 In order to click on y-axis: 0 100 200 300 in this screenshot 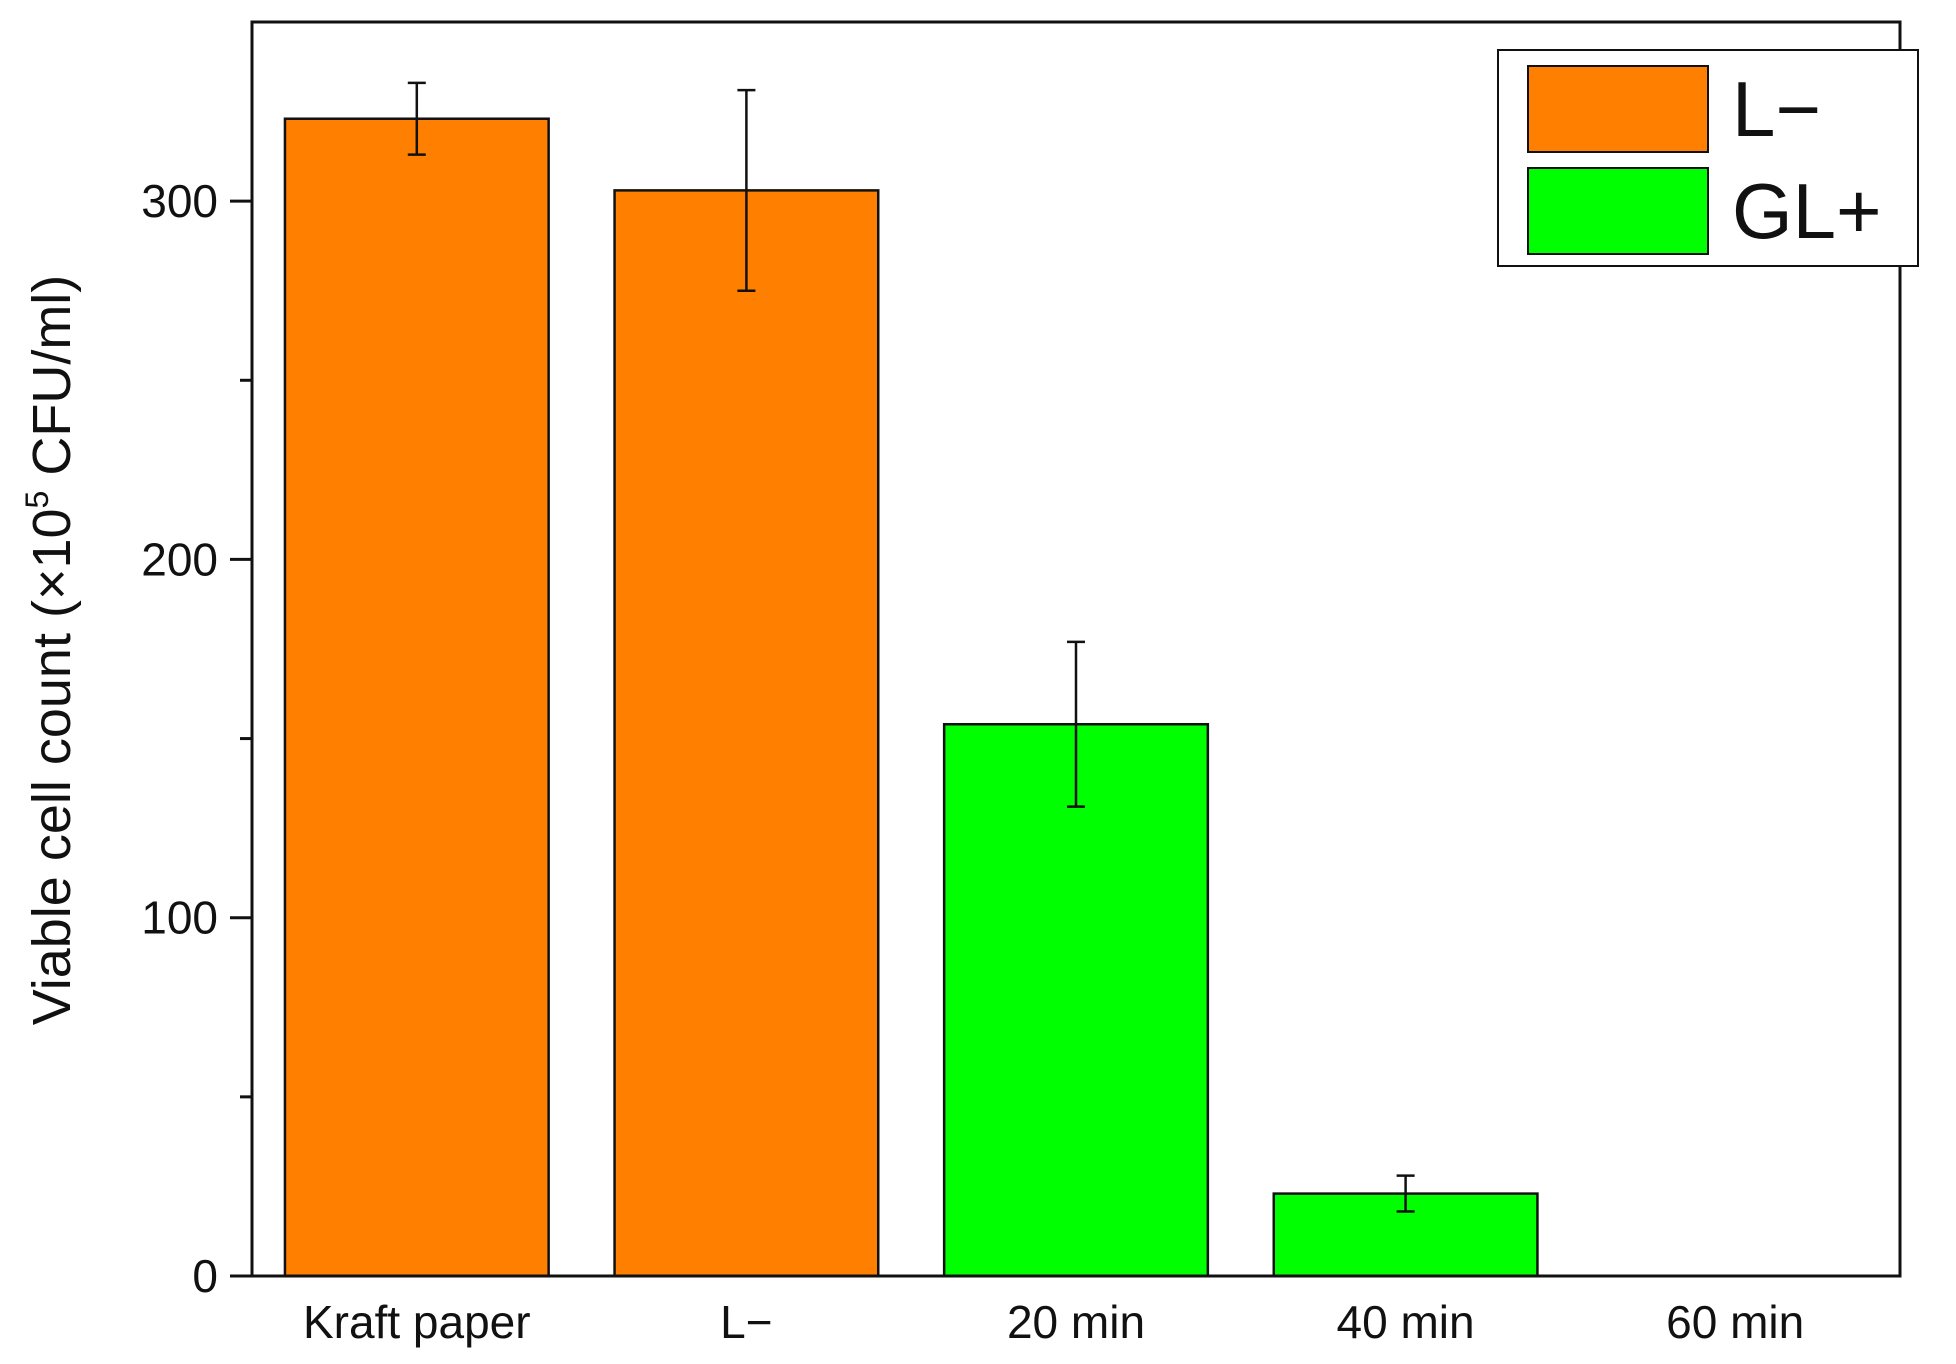, I will do `click(196, 738)`.